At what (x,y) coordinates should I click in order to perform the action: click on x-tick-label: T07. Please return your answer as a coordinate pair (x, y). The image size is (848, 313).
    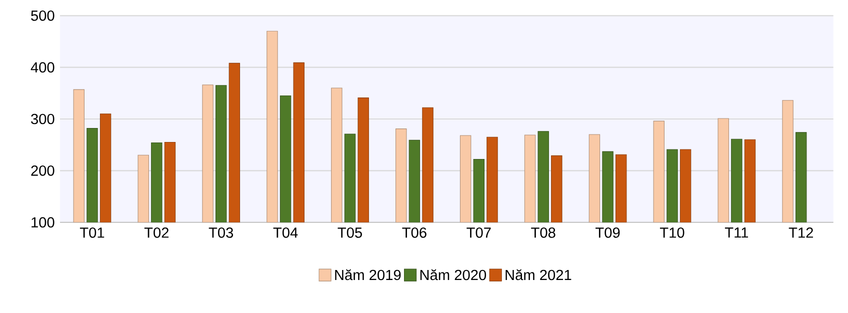
    Looking at the image, I should click on (478, 232).